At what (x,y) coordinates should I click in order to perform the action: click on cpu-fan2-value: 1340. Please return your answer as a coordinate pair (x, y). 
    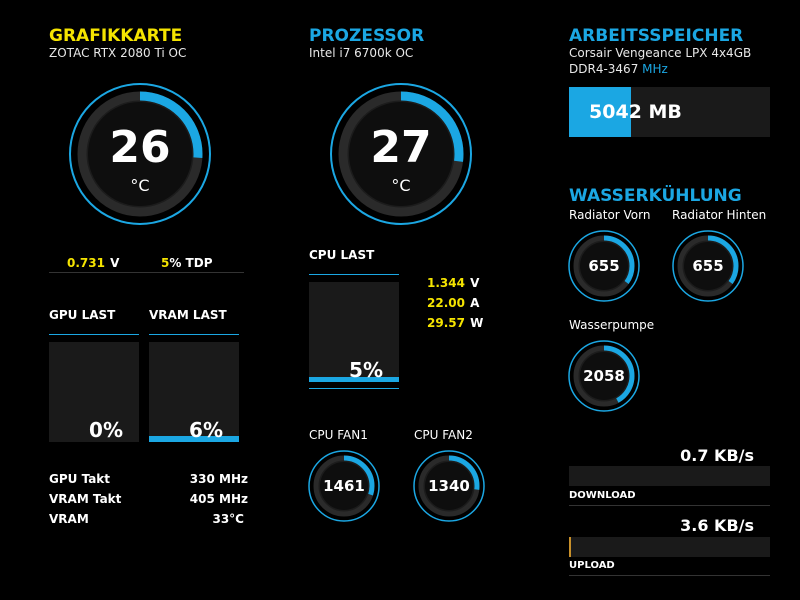
    Looking at the image, I should click on (449, 486).